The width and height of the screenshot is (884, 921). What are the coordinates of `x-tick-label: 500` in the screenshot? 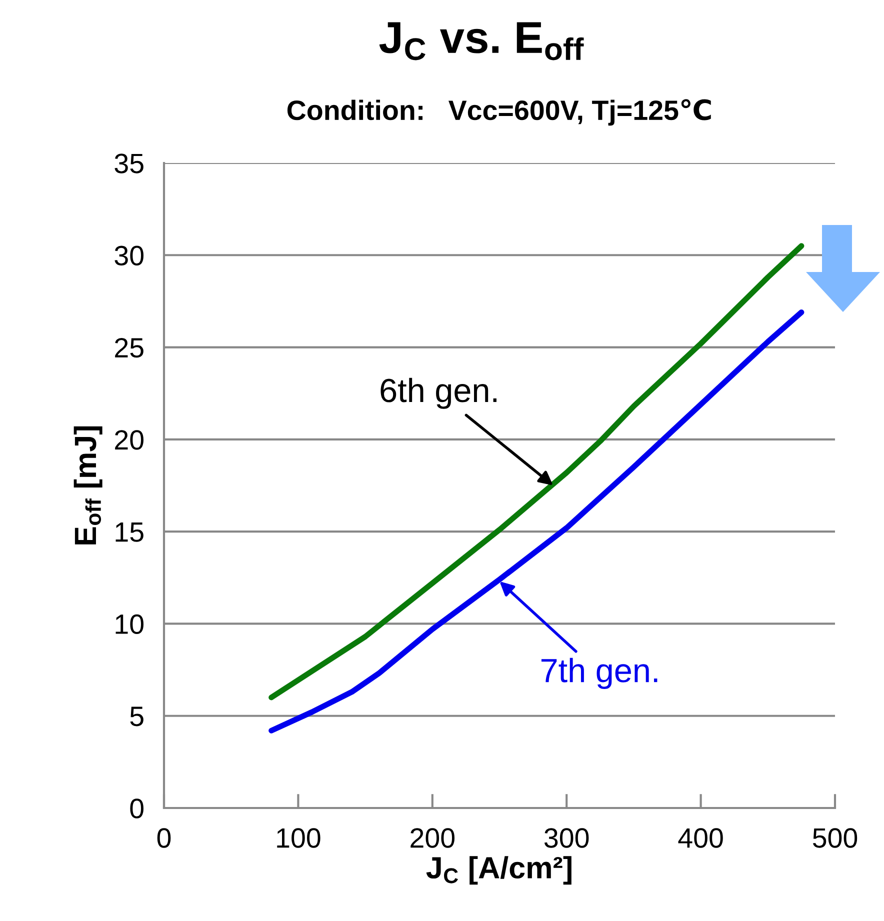 It's located at (835, 838).